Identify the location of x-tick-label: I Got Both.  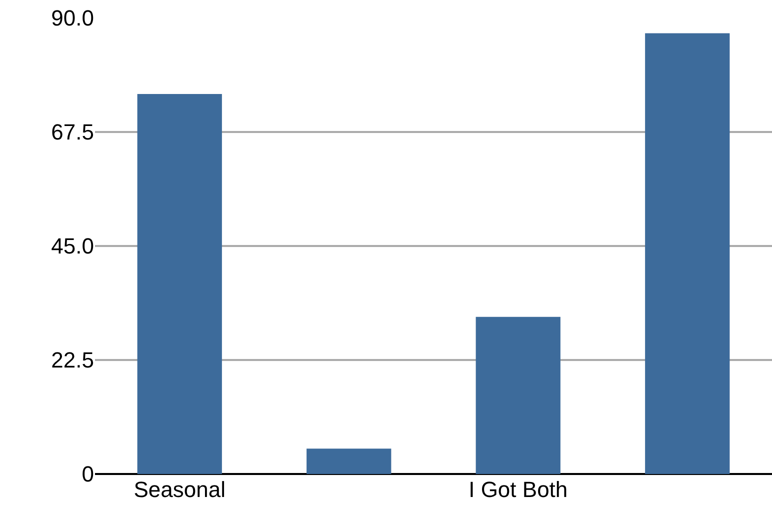
(518, 489).